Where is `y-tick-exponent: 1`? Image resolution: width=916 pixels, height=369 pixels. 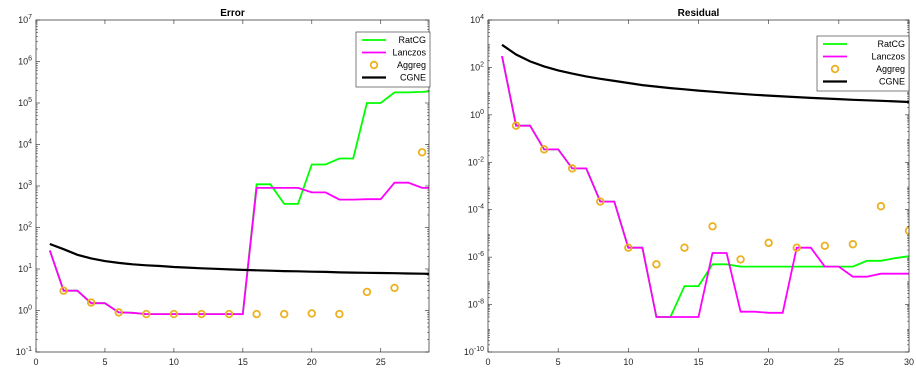 y-tick-exponent: 1 is located at coordinates (30, 266).